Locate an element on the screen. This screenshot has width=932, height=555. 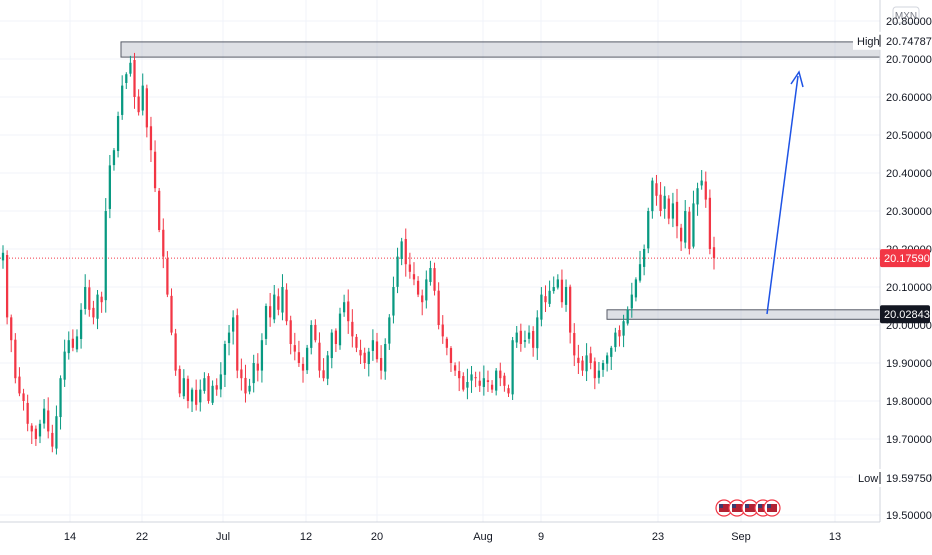
currency-badge: MXN is located at coordinates (906, 15).